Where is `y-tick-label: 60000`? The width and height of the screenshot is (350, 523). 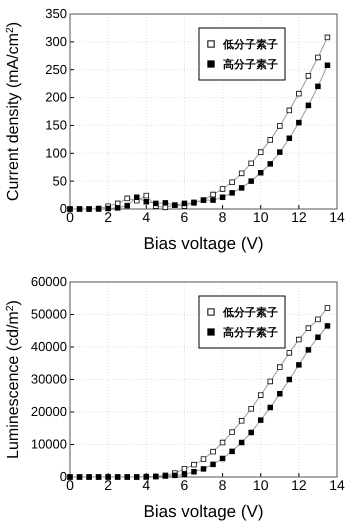
y-tick-label: 60000 is located at coordinates (48, 282).